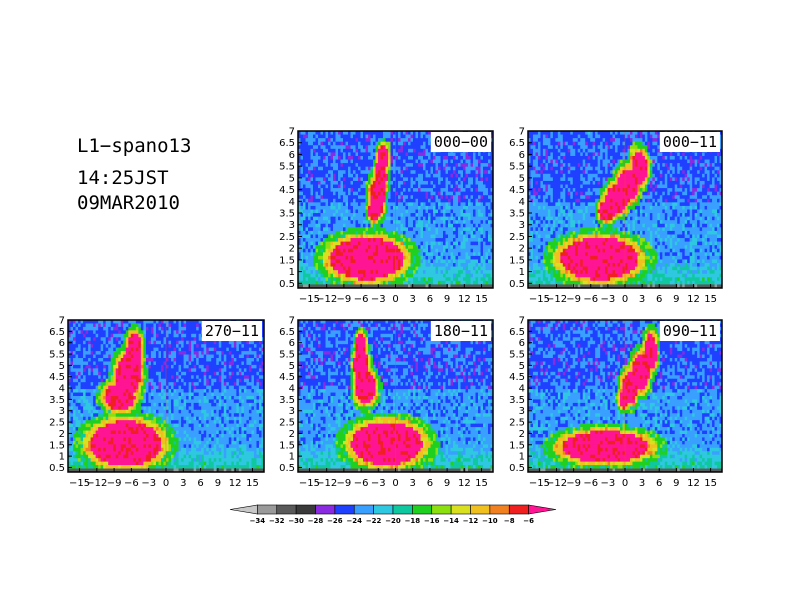 This screenshot has width=792, height=612. Describe the element at coordinates (432, 521) in the screenshot. I see `colorbar-label: −16` at that location.